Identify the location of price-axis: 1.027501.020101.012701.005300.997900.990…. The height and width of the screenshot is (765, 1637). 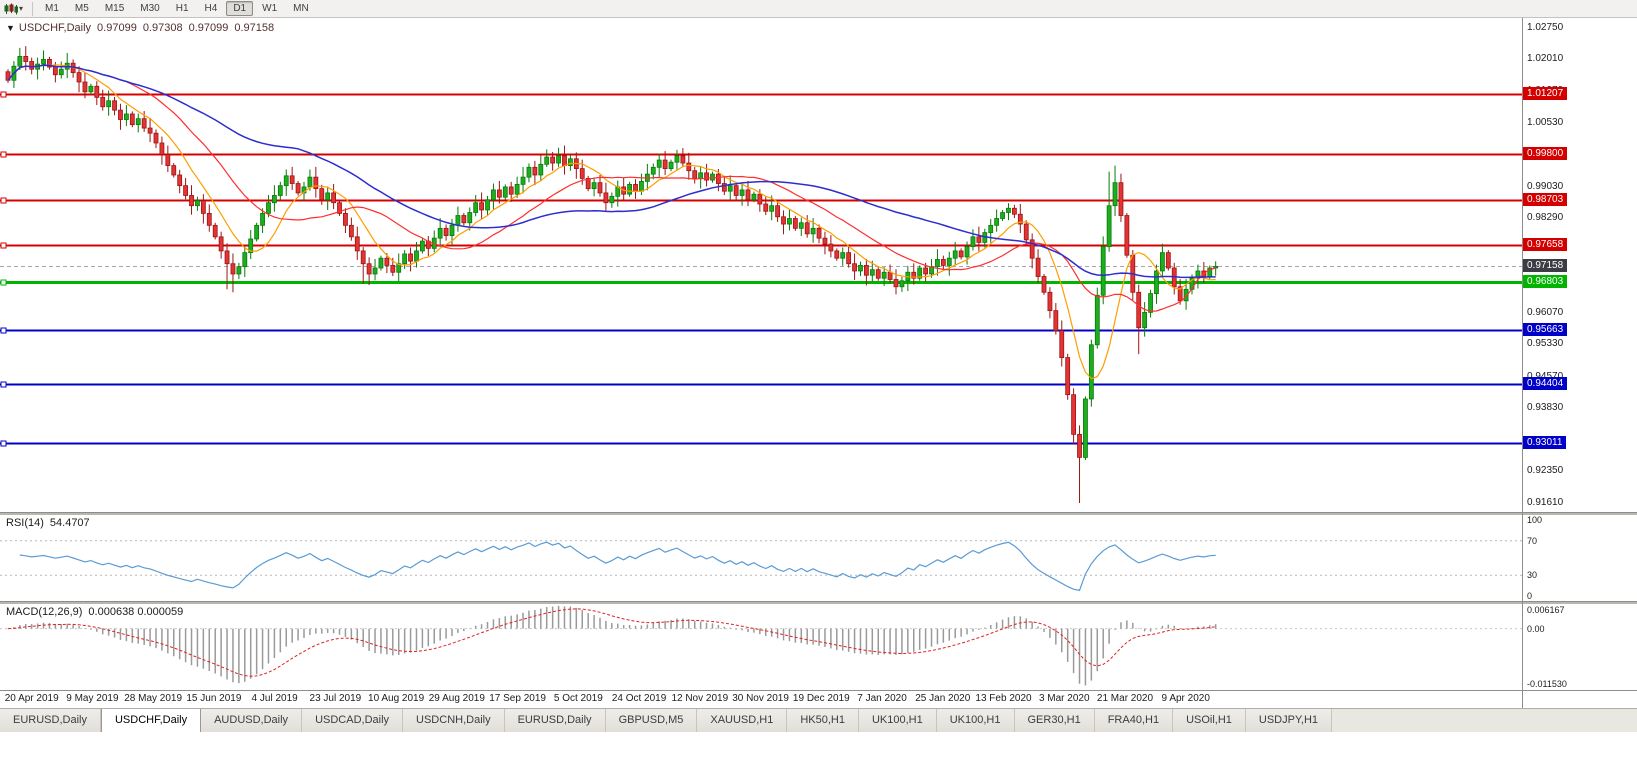
(1580, 363).